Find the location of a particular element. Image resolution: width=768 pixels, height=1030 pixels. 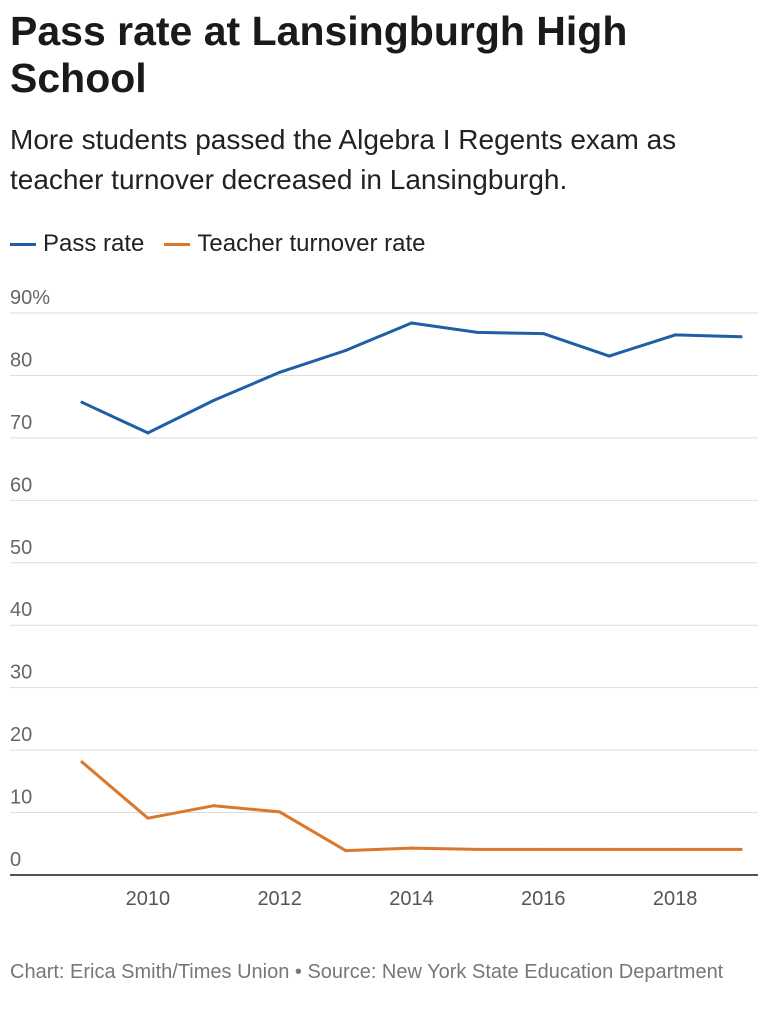

data-point-teacher-turnover-rate-2010 is located at coordinates (148, 818).